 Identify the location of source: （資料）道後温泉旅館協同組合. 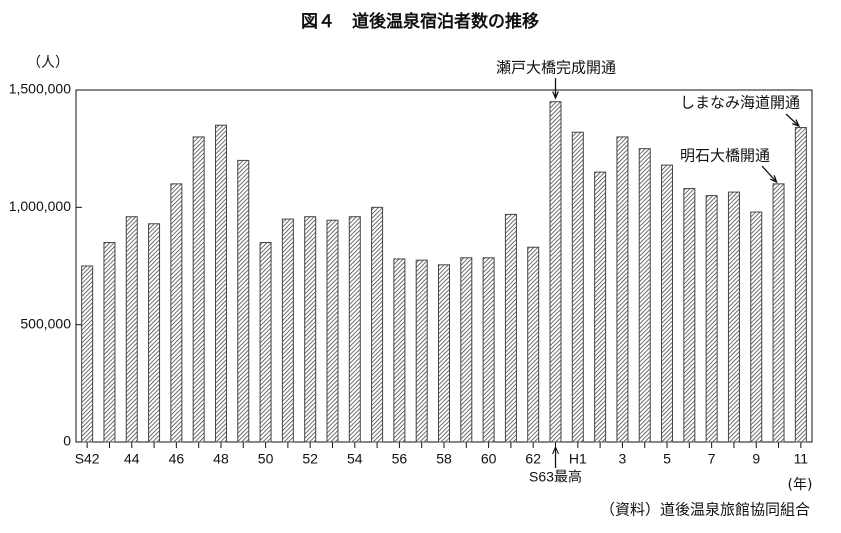
(705, 510).